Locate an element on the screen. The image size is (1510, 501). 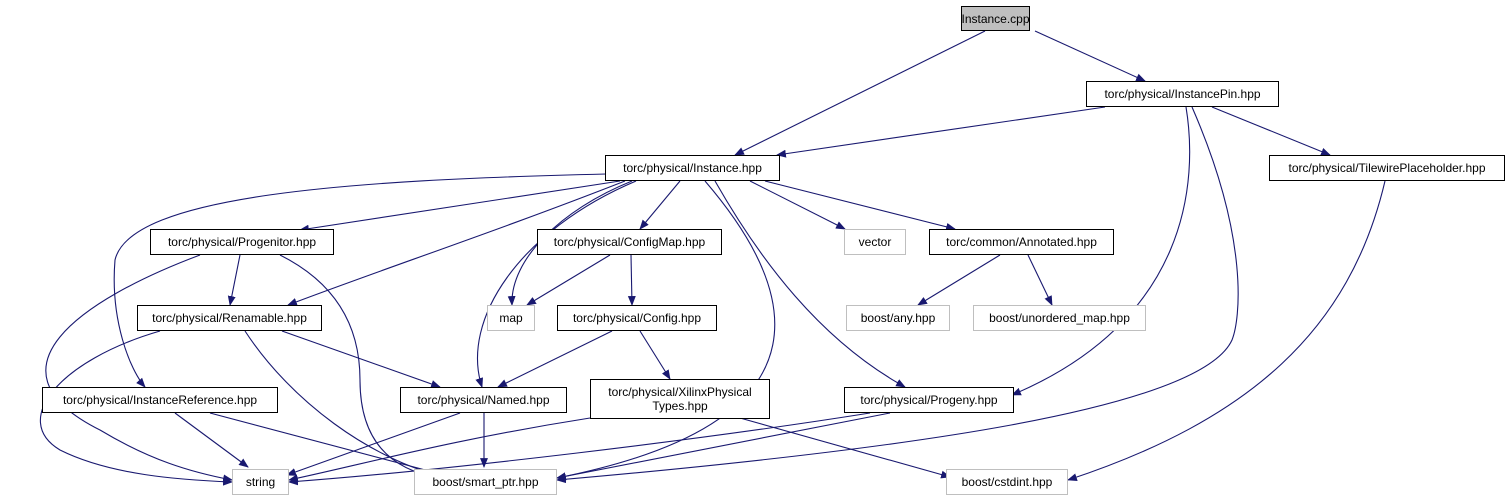
node-boost-unordered-map-hpp: boost/unordered_map.hpp is located at coordinates (1059, 318).